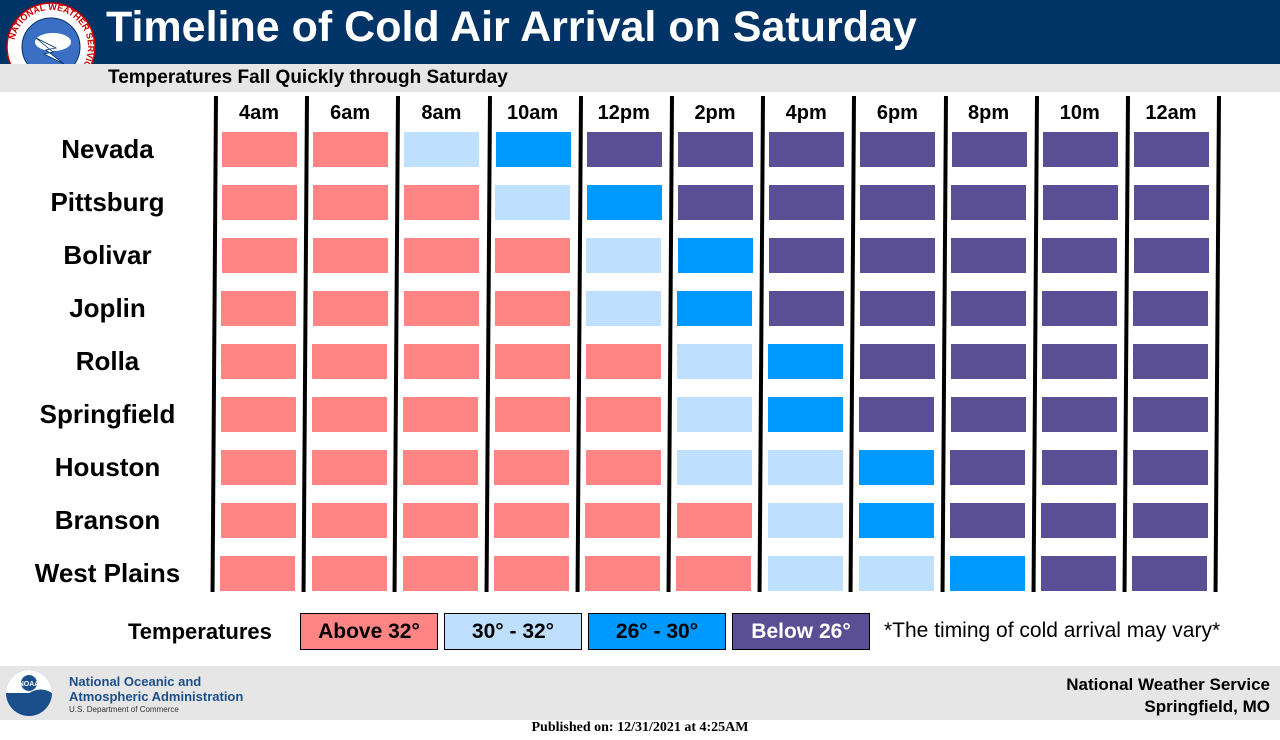  What do you see at coordinates (124, 709) in the screenshot?
I see `noaa-department: U.S. Department of Commerce` at bounding box center [124, 709].